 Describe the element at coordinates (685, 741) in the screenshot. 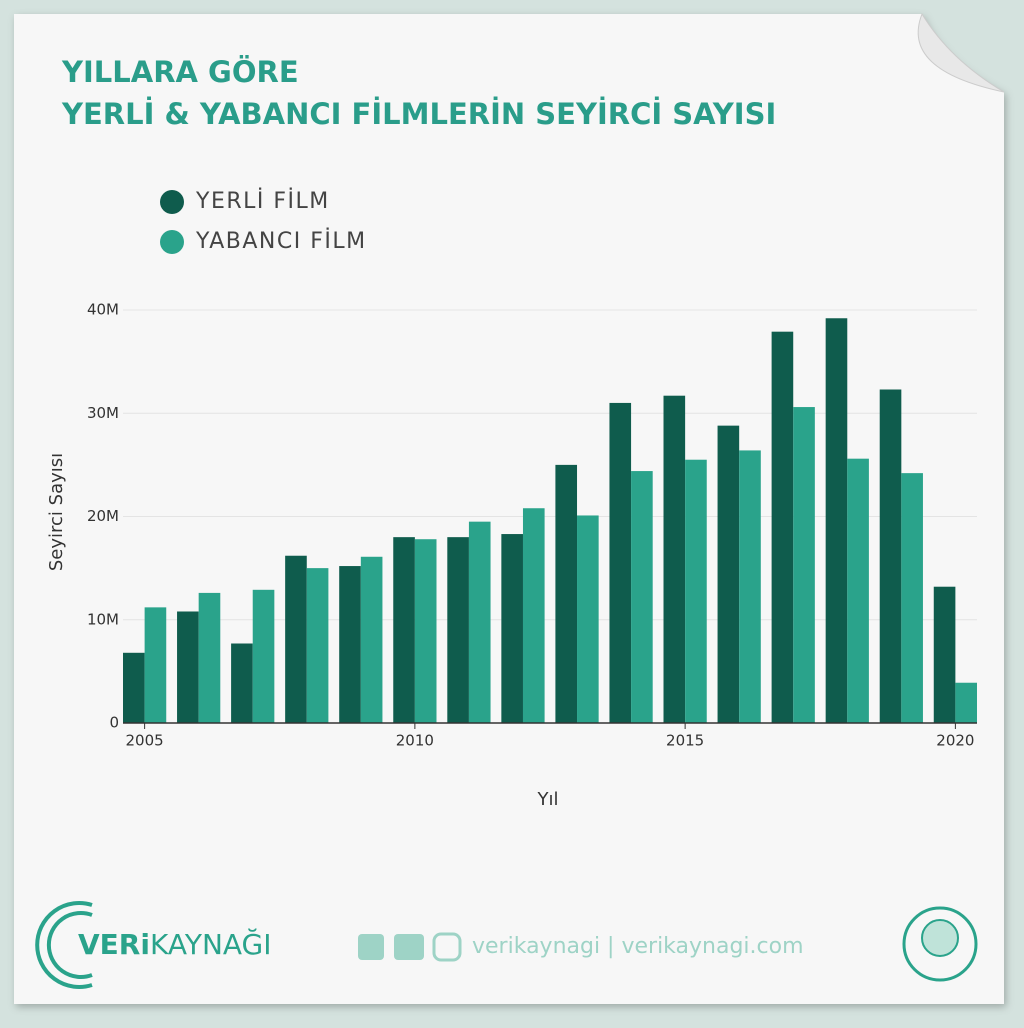

I see `x-tick-label: 2015` at that location.